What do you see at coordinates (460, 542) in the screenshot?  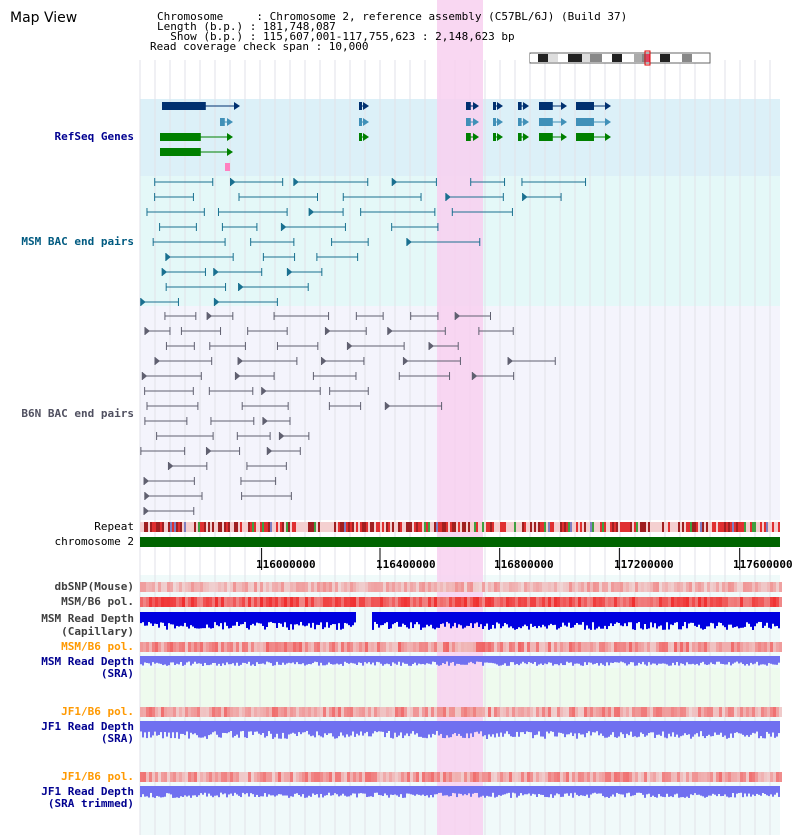 I see `chromosome-bar` at bounding box center [460, 542].